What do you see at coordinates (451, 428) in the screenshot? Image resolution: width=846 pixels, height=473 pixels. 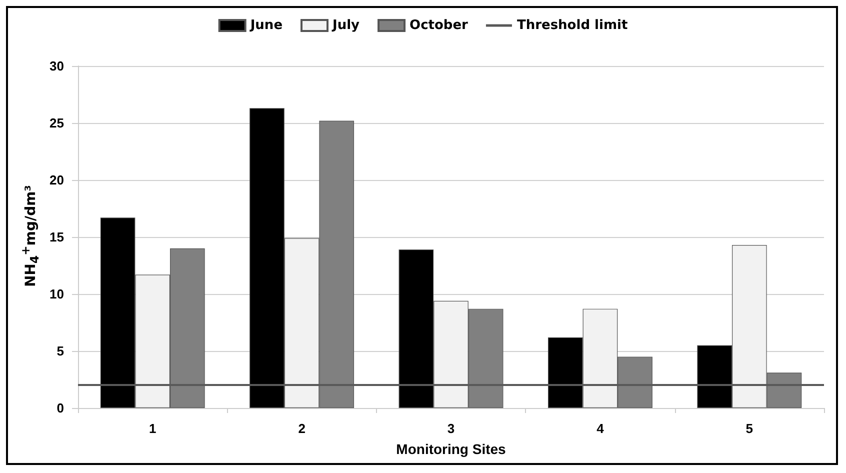 I see `x-tick-label: 3` at bounding box center [451, 428].